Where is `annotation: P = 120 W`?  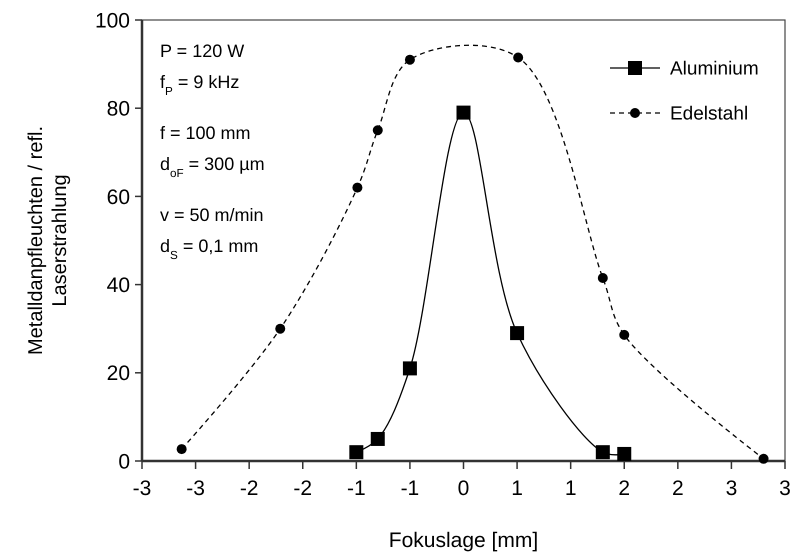
annotation: P = 120 W is located at coordinates (202, 51).